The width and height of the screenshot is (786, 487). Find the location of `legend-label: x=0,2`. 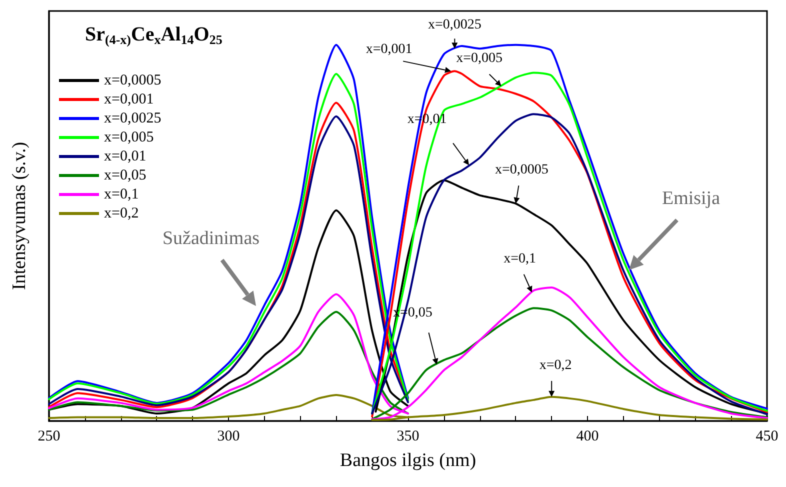

legend-label: x=0,2 is located at coordinates (121, 214).